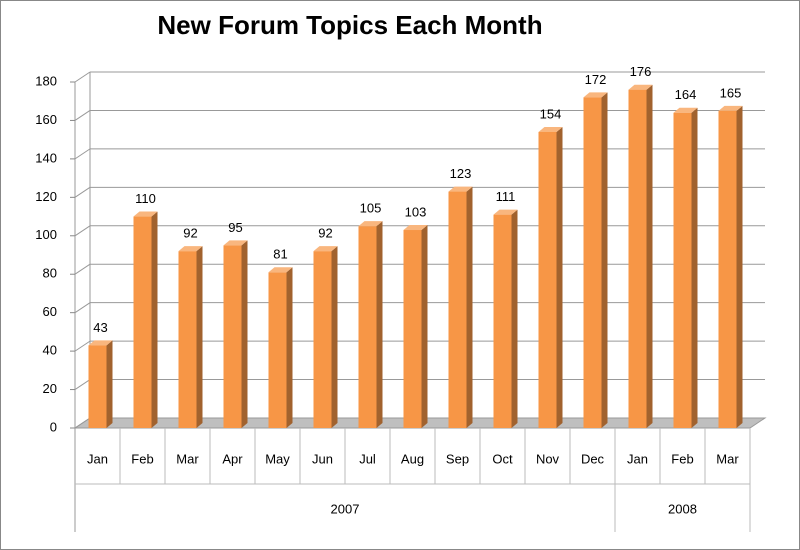 The width and height of the screenshot is (800, 550). Describe the element at coordinates (506, 196) in the screenshot. I see `data-label: 111` at that location.